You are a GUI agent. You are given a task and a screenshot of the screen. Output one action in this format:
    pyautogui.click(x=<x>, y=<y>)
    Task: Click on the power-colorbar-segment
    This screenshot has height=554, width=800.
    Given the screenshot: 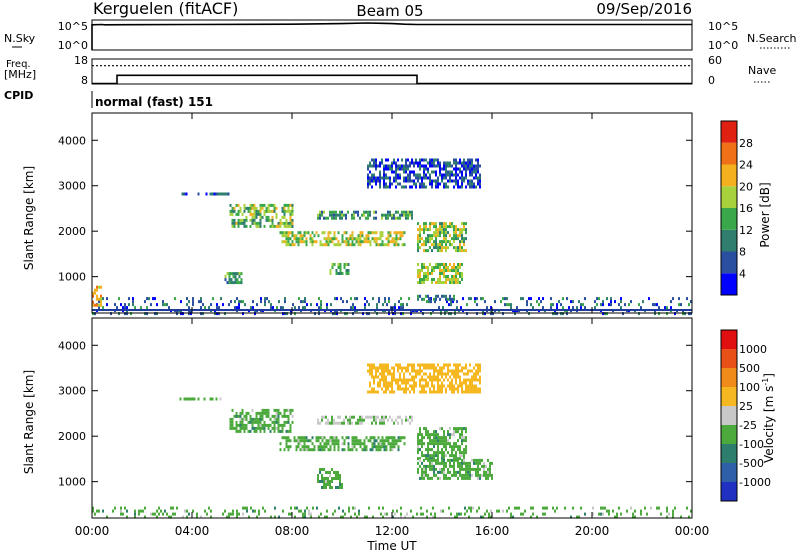 What is the action you would take?
    pyautogui.click(x=729, y=175)
    